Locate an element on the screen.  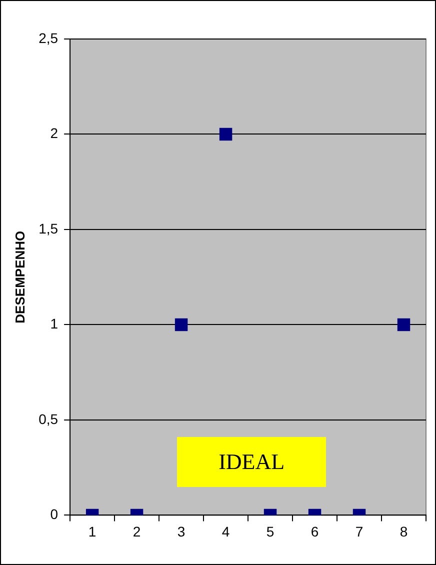
x-tick-label: 1 is located at coordinates (92, 531).